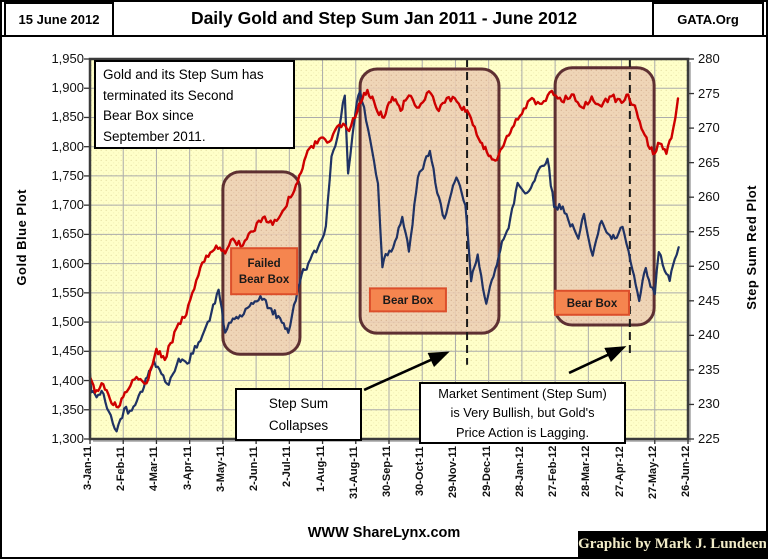 This screenshot has width=768, height=559. I want to click on website-label: WWW ShareLynx.com, so click(384, 533).